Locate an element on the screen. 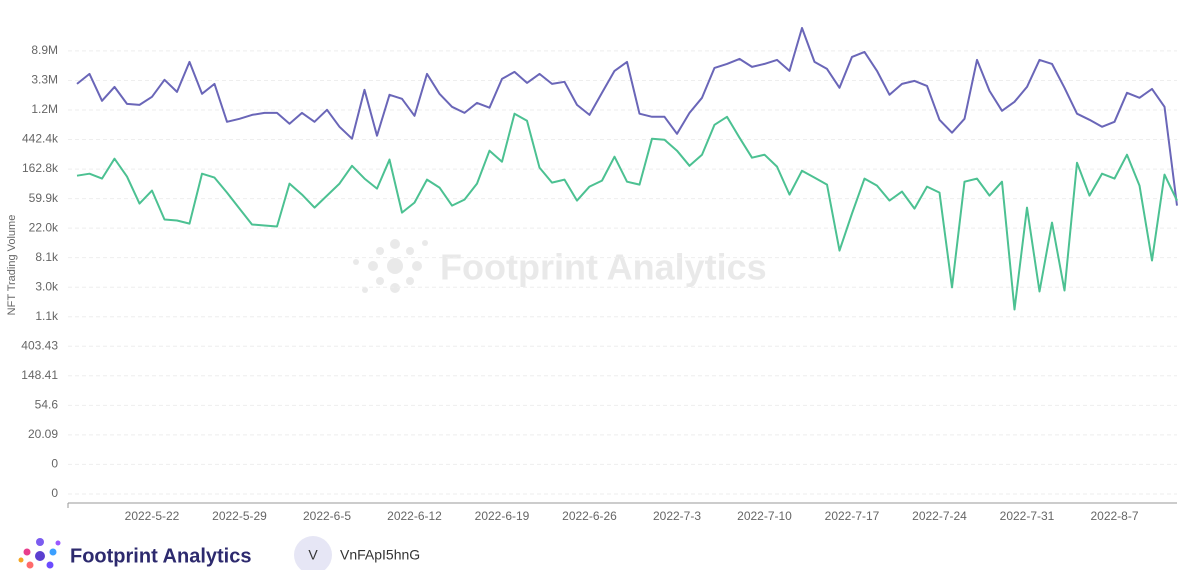 The width and height of the screenshot is (1200, 575). avatar-letter: V is located at coordinates (313, 555).